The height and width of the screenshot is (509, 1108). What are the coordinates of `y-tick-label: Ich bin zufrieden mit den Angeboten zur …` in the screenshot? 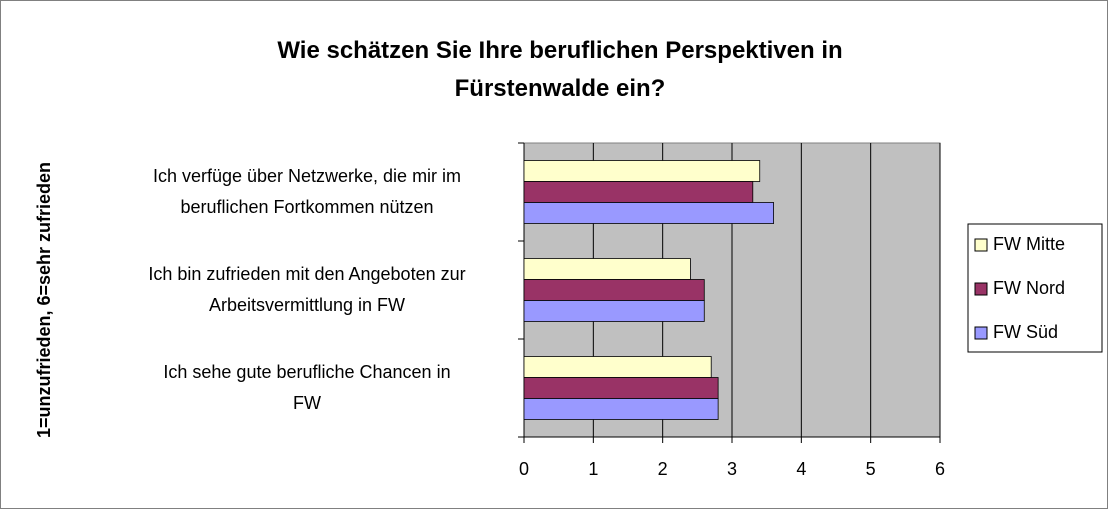 It's located at (307, 289).